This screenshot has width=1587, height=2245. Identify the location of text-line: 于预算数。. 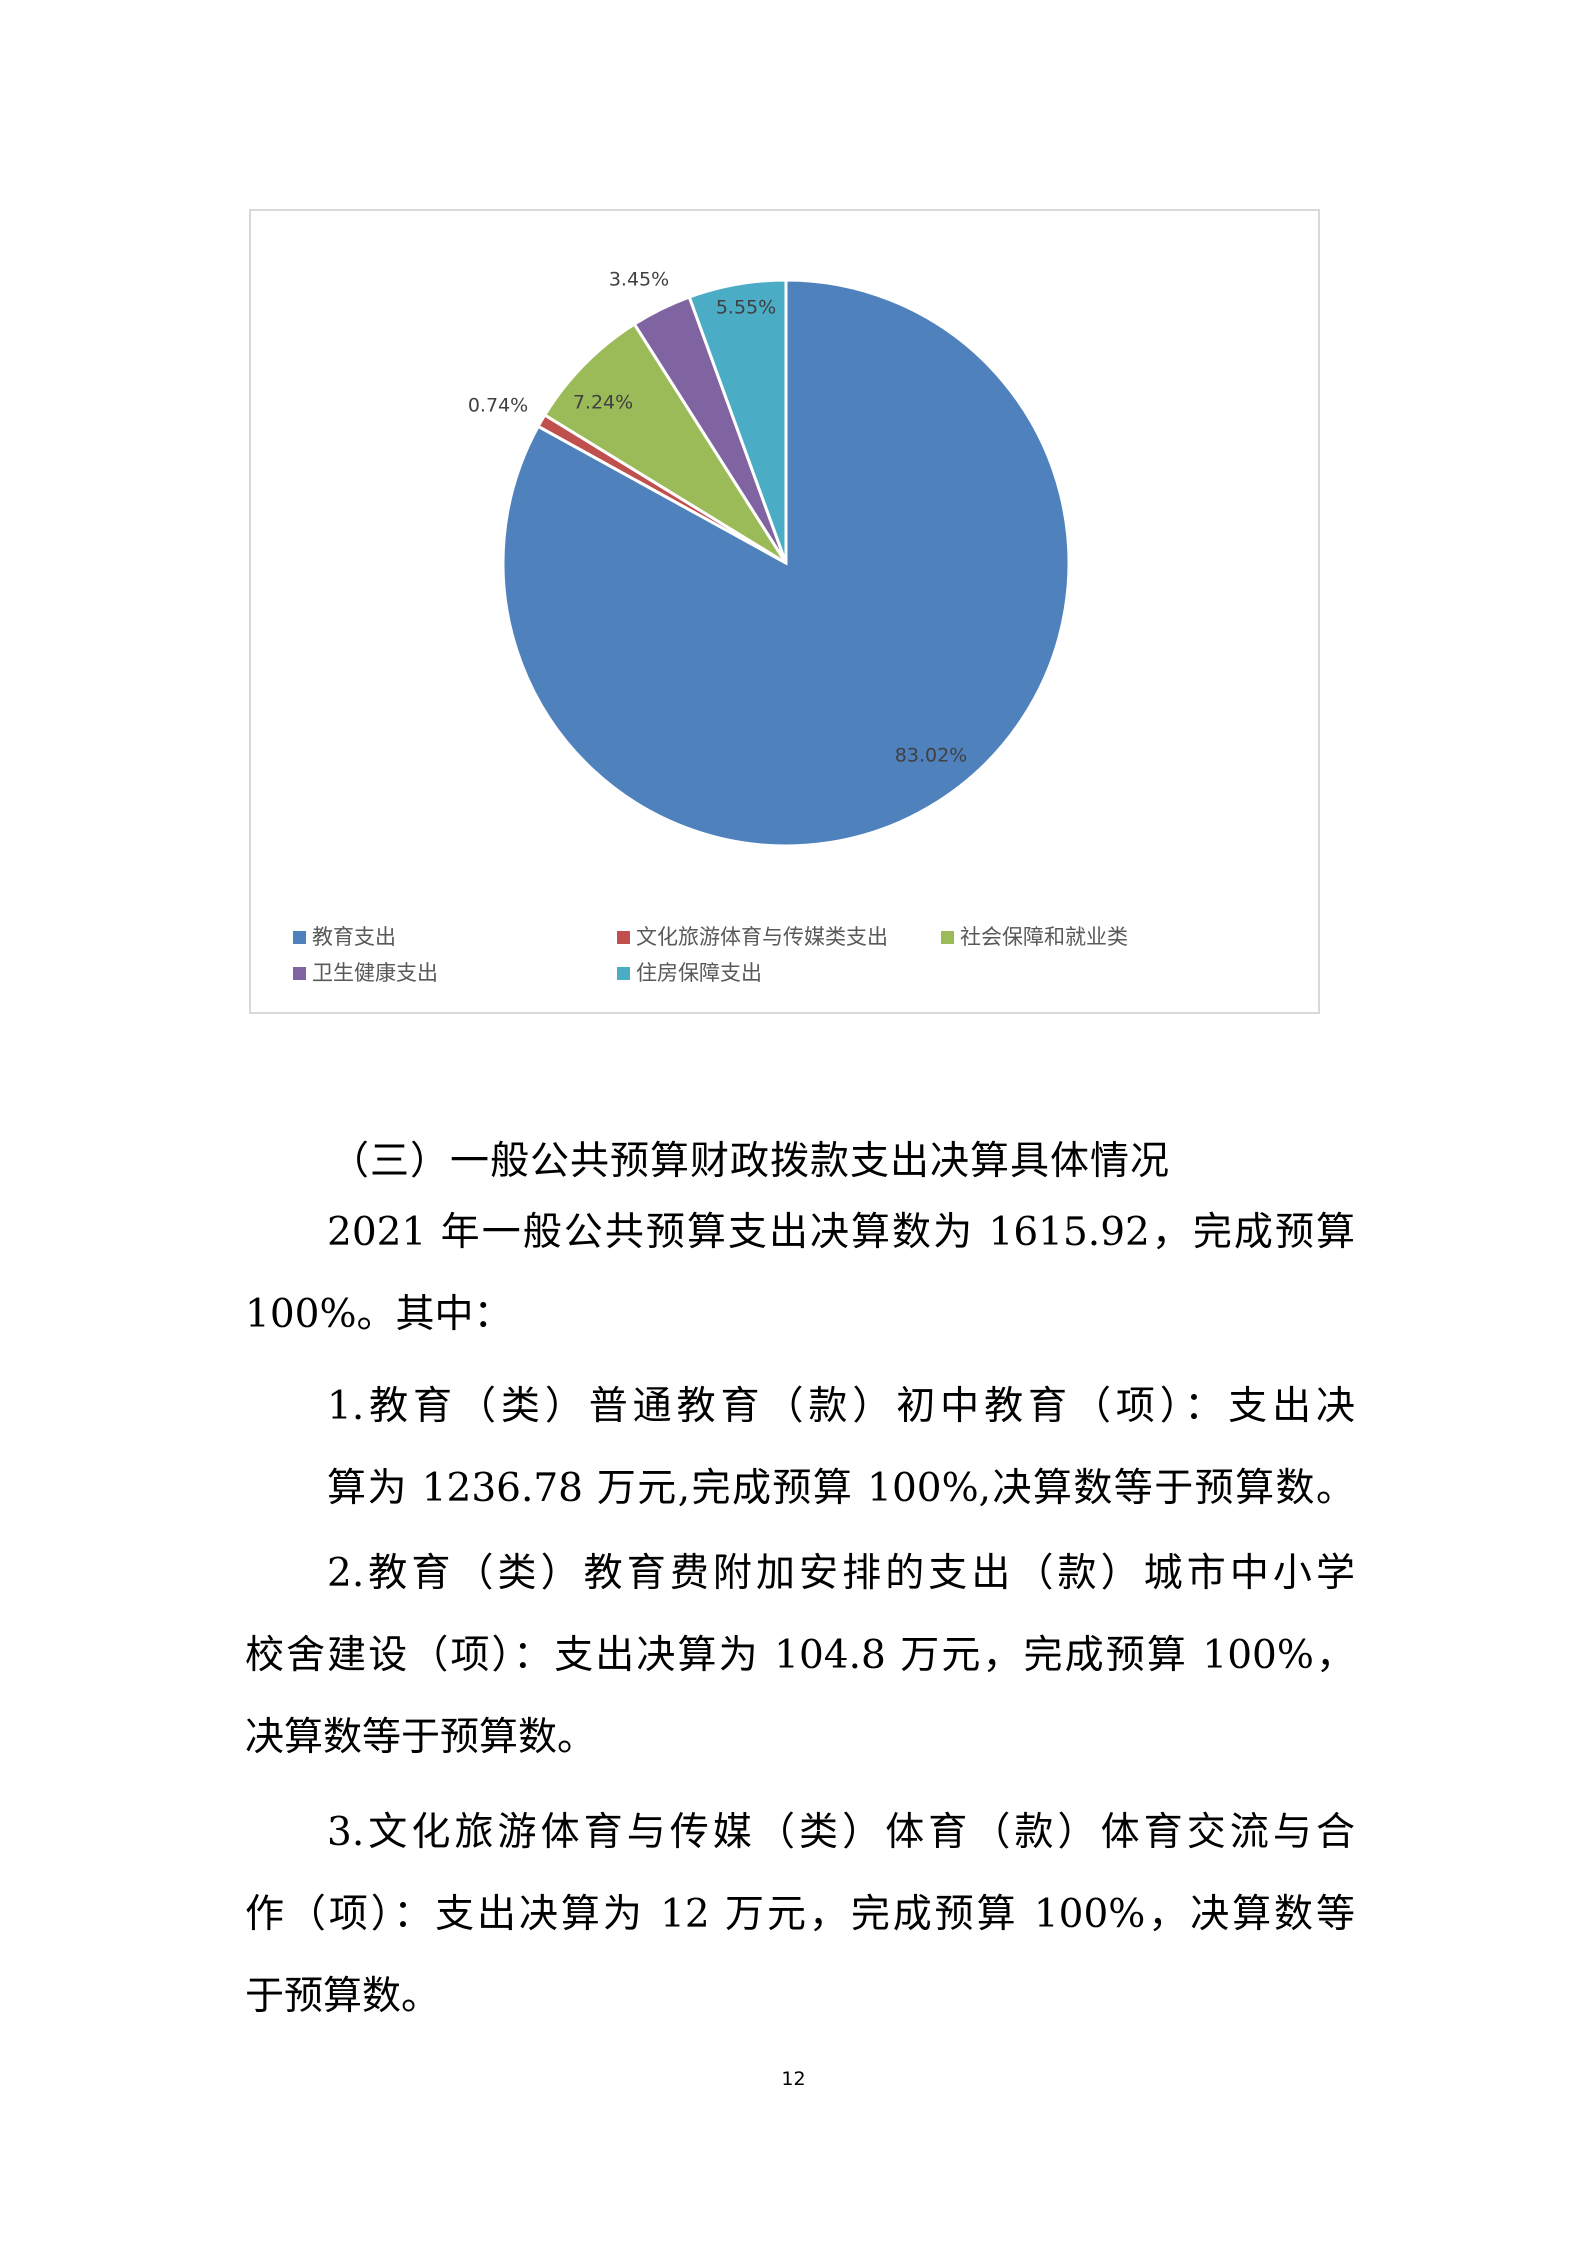
(343, 1996).